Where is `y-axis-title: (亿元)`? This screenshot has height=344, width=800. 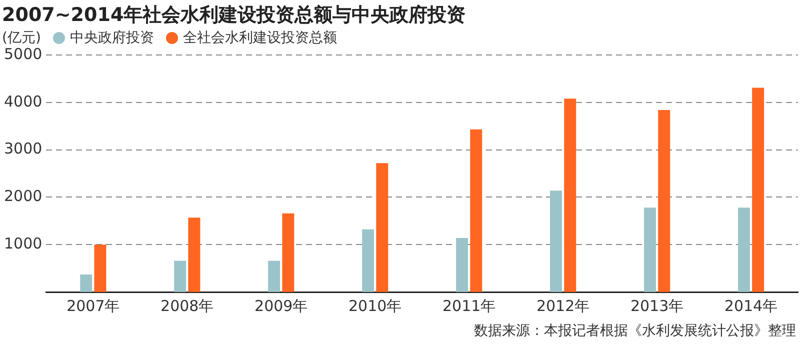 y-axis-title: (亿元) is located at coordinates (21, 38).